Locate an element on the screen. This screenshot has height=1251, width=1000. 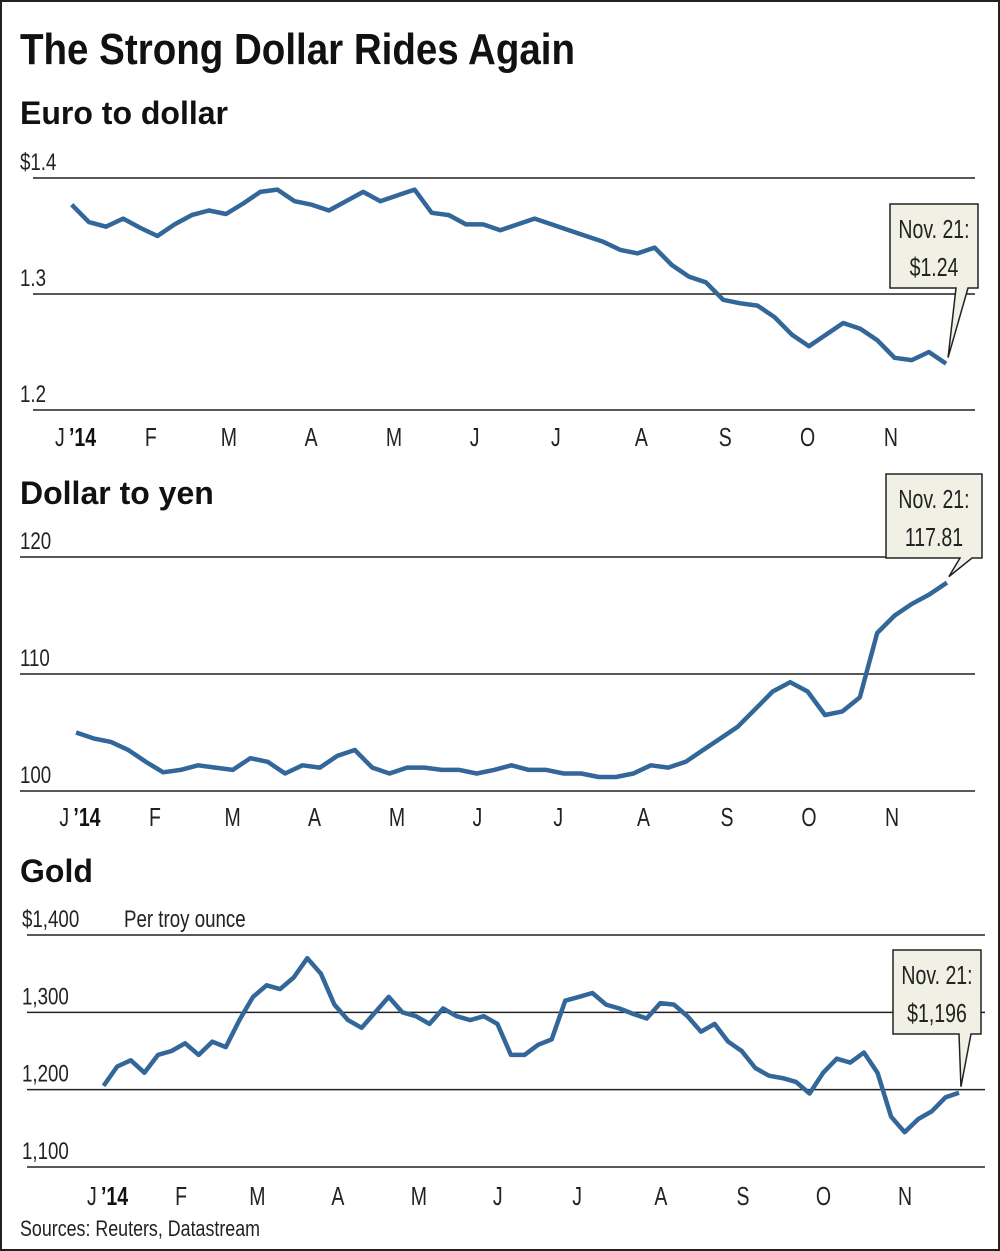
y-tick-label: 1,200 is located at coordinates (45, 1073).